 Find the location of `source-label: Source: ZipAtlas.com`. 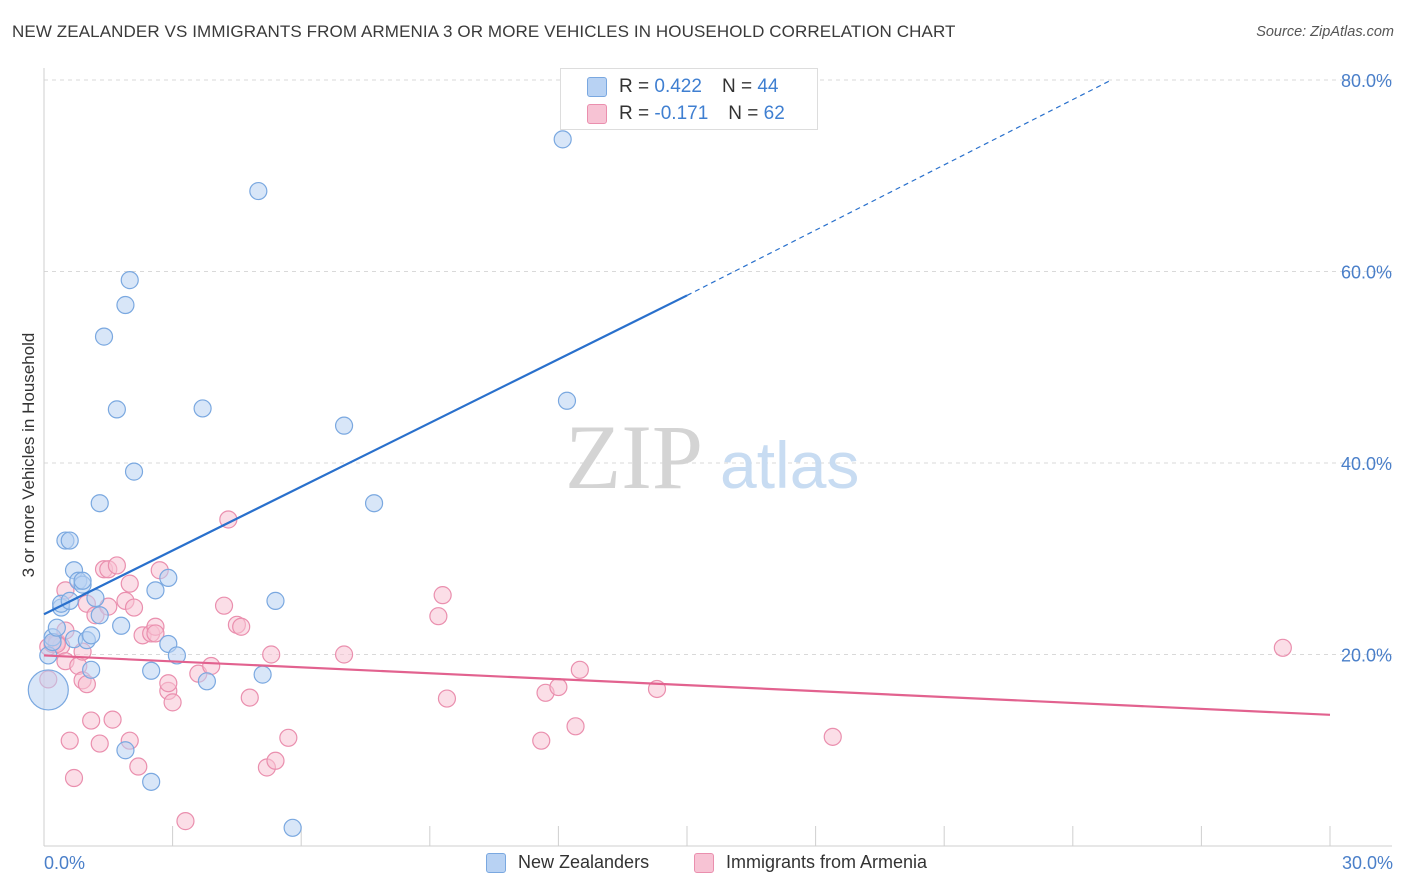

source-label: Source: ZipAtlas.com is located at coordinates (1325, 32).